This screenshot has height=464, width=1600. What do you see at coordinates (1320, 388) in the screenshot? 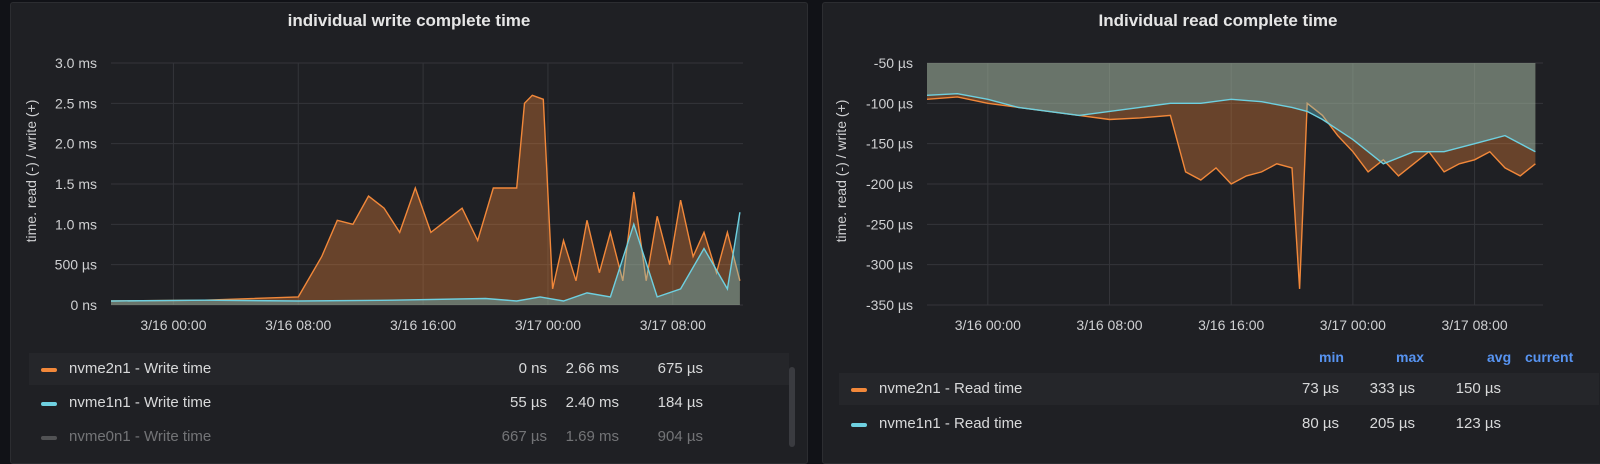
I see `series-min: 73 µs` at bounding box center [1320, 388].